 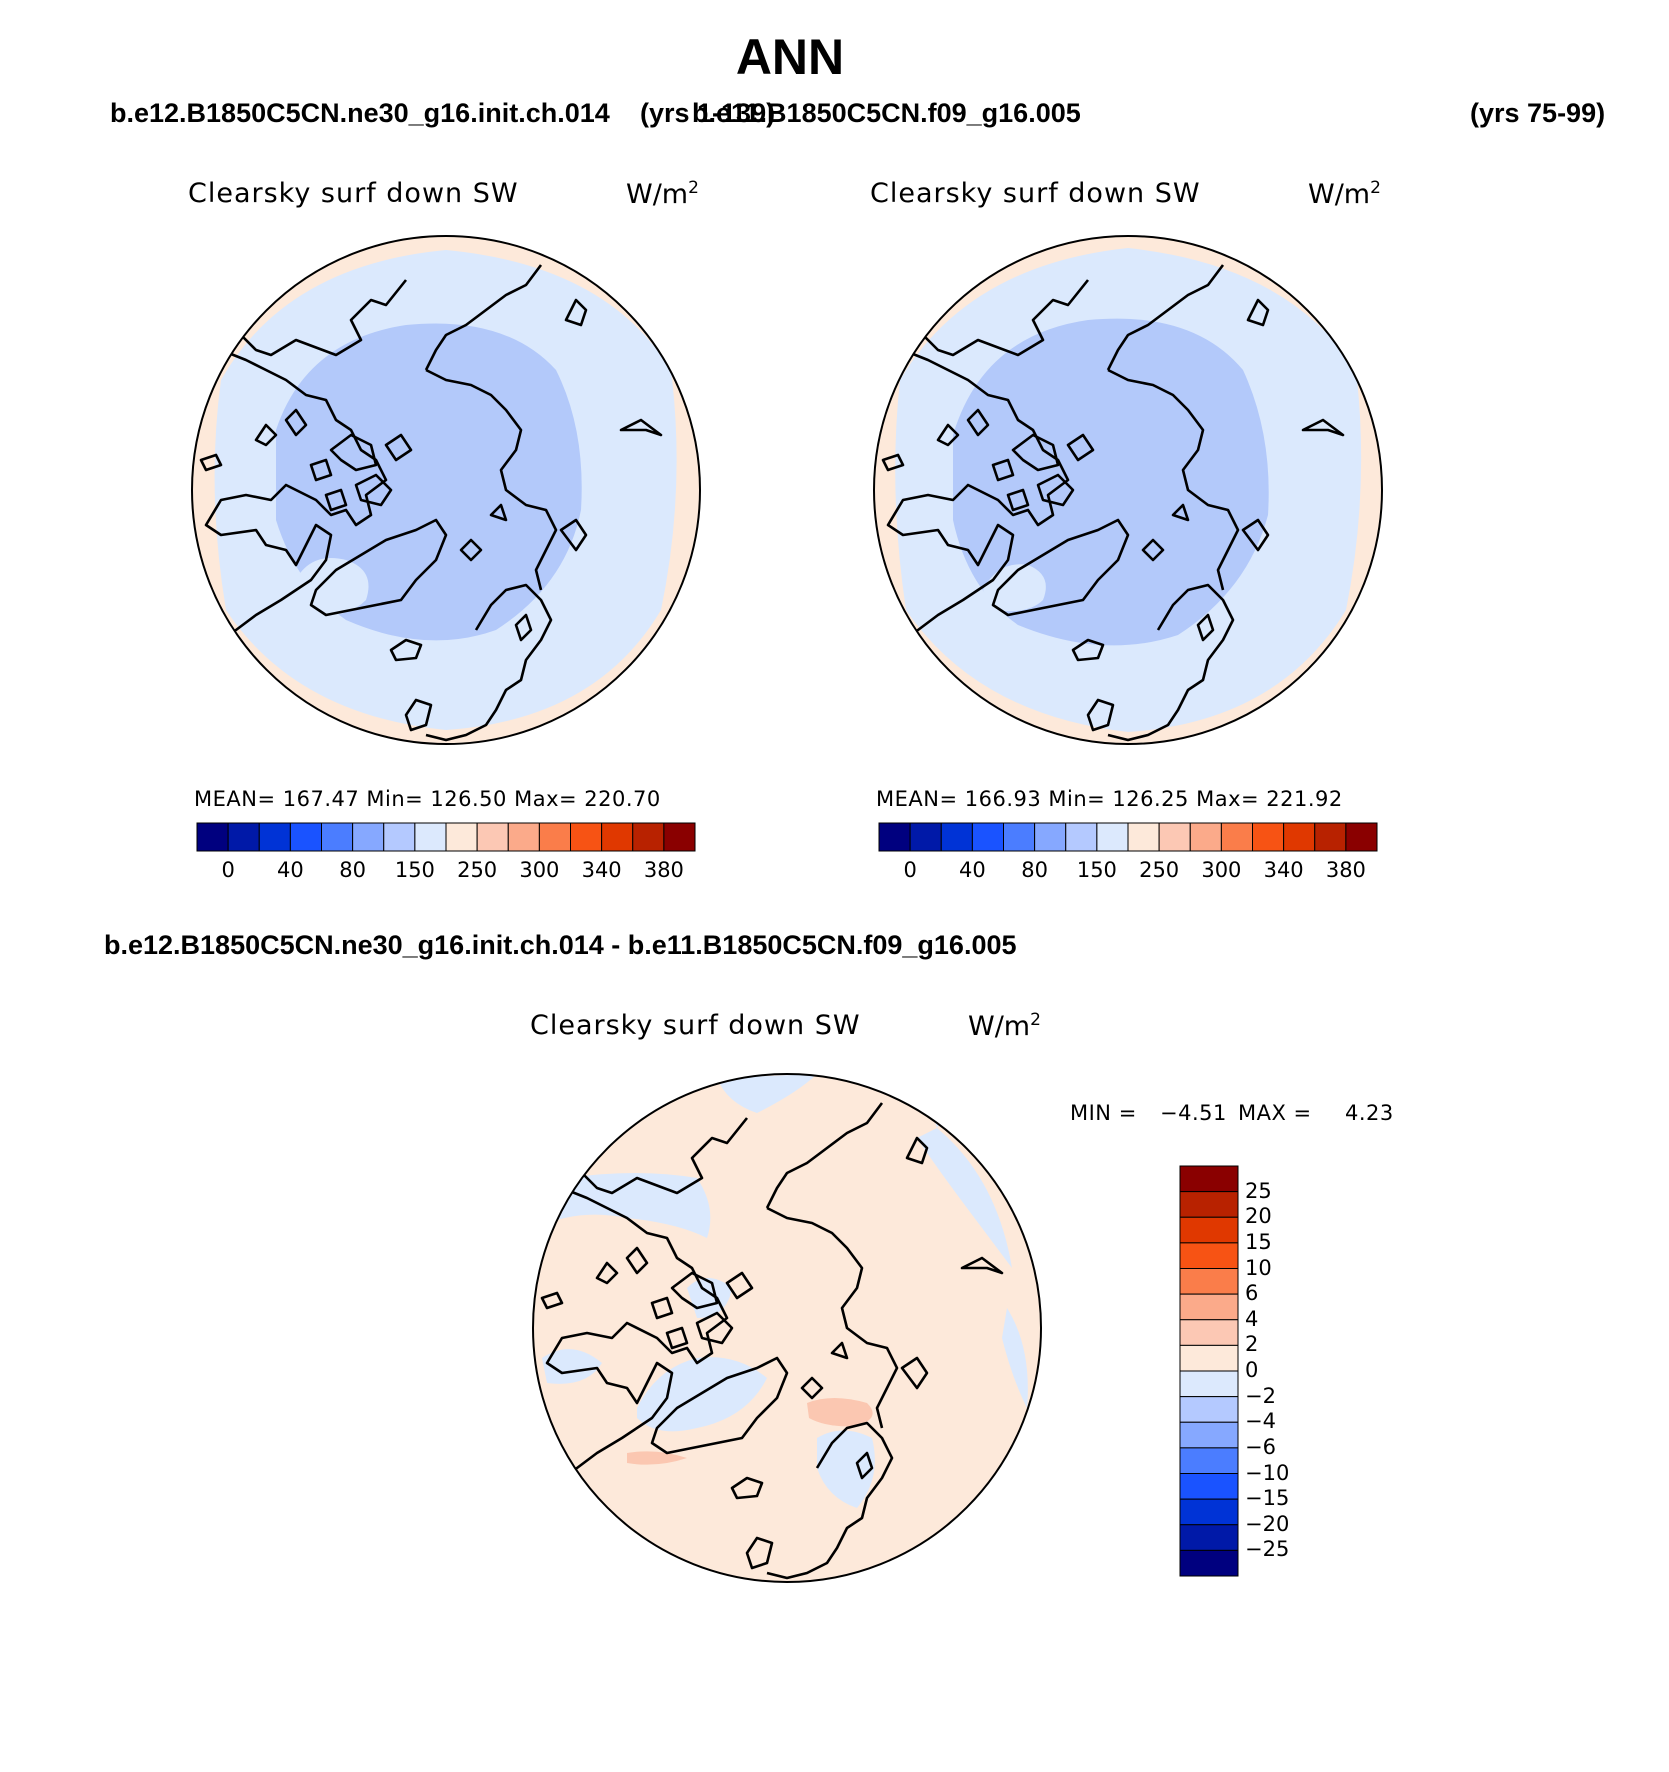 I want to click on panel1-colorbar-label: 380, so click(x=663, y=870).